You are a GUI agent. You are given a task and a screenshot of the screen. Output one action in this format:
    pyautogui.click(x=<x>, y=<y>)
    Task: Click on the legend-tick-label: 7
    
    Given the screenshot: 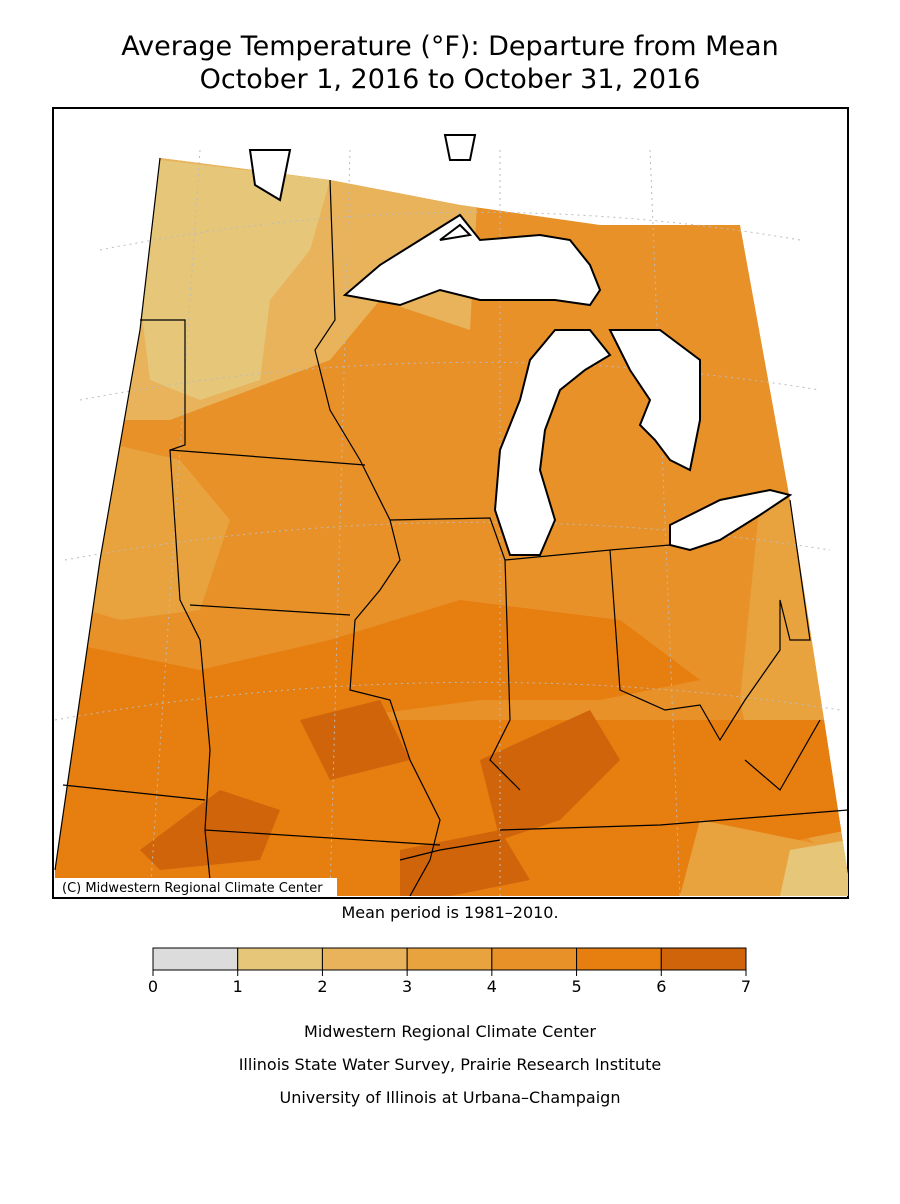 What is the action you would take?
    pyautogui.click(x=746, y=986)
    